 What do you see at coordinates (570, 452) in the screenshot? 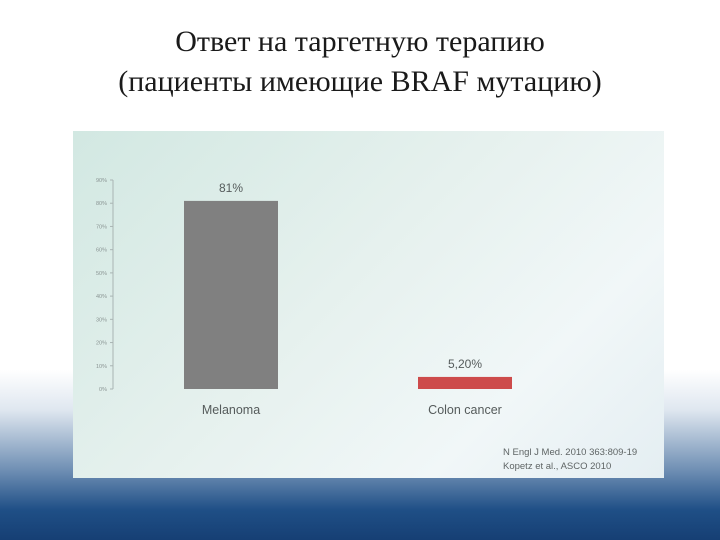
I see `source-citation: N Engl J Med. 2010 363:809-19` at bounding box center [570, 452].